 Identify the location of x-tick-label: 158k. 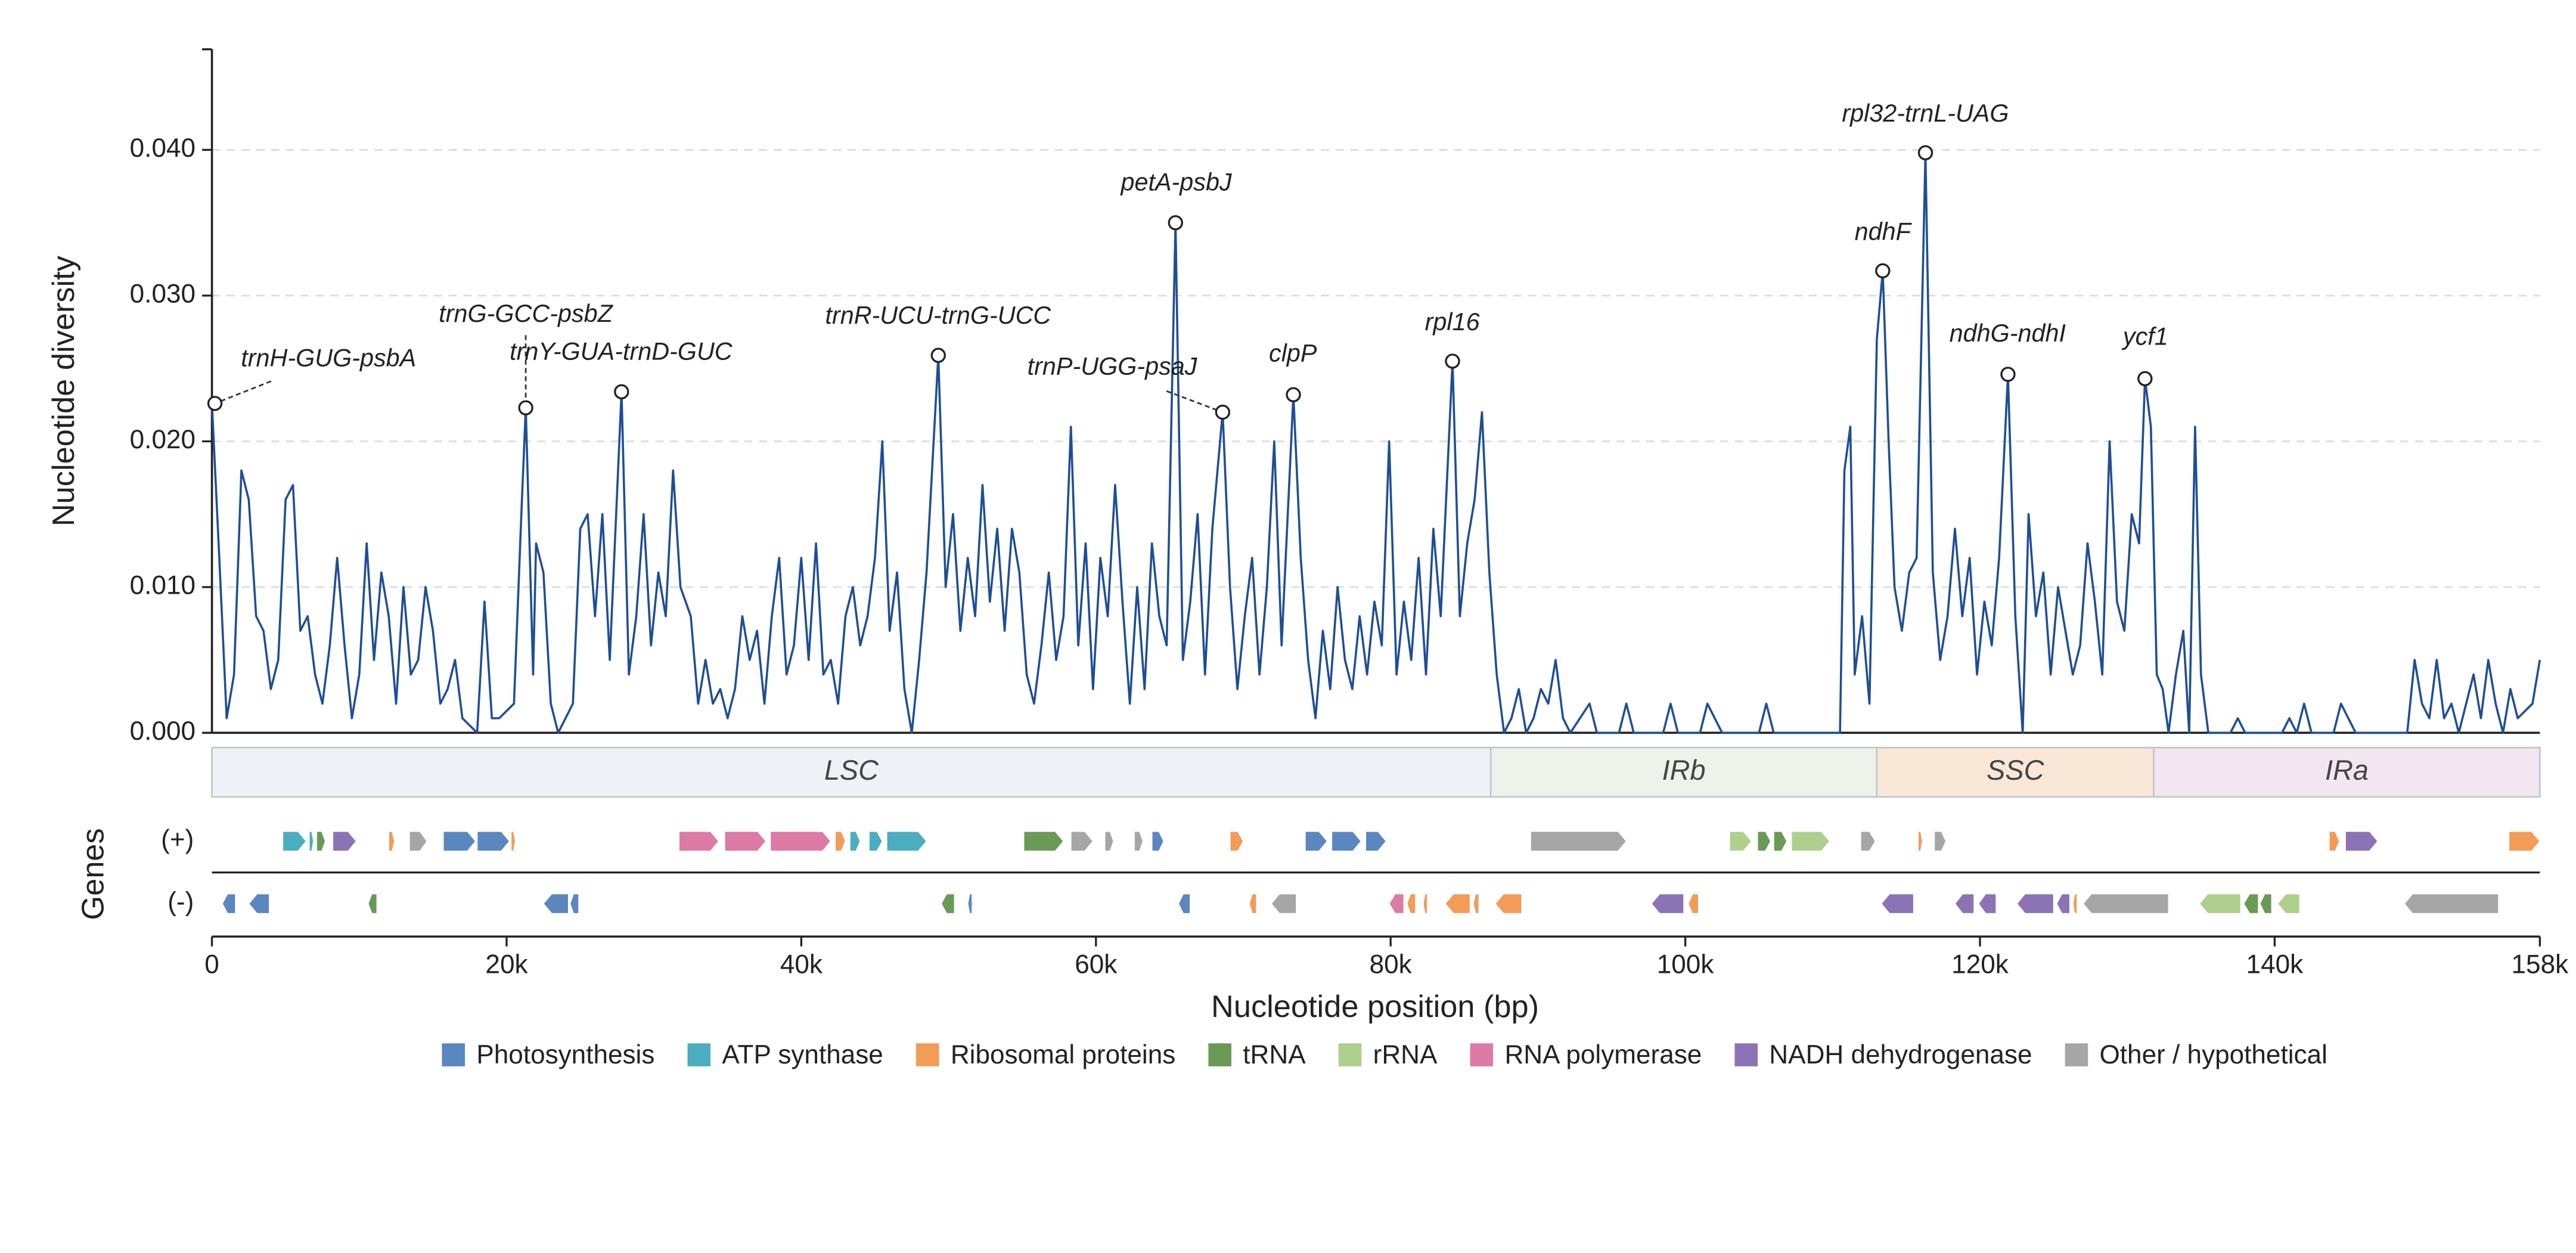
(2540, 964).